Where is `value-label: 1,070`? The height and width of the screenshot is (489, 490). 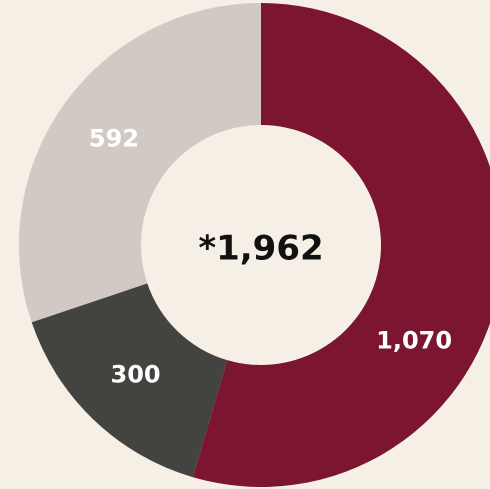 value-label: 1,070 is located at coordinates (414, 341).